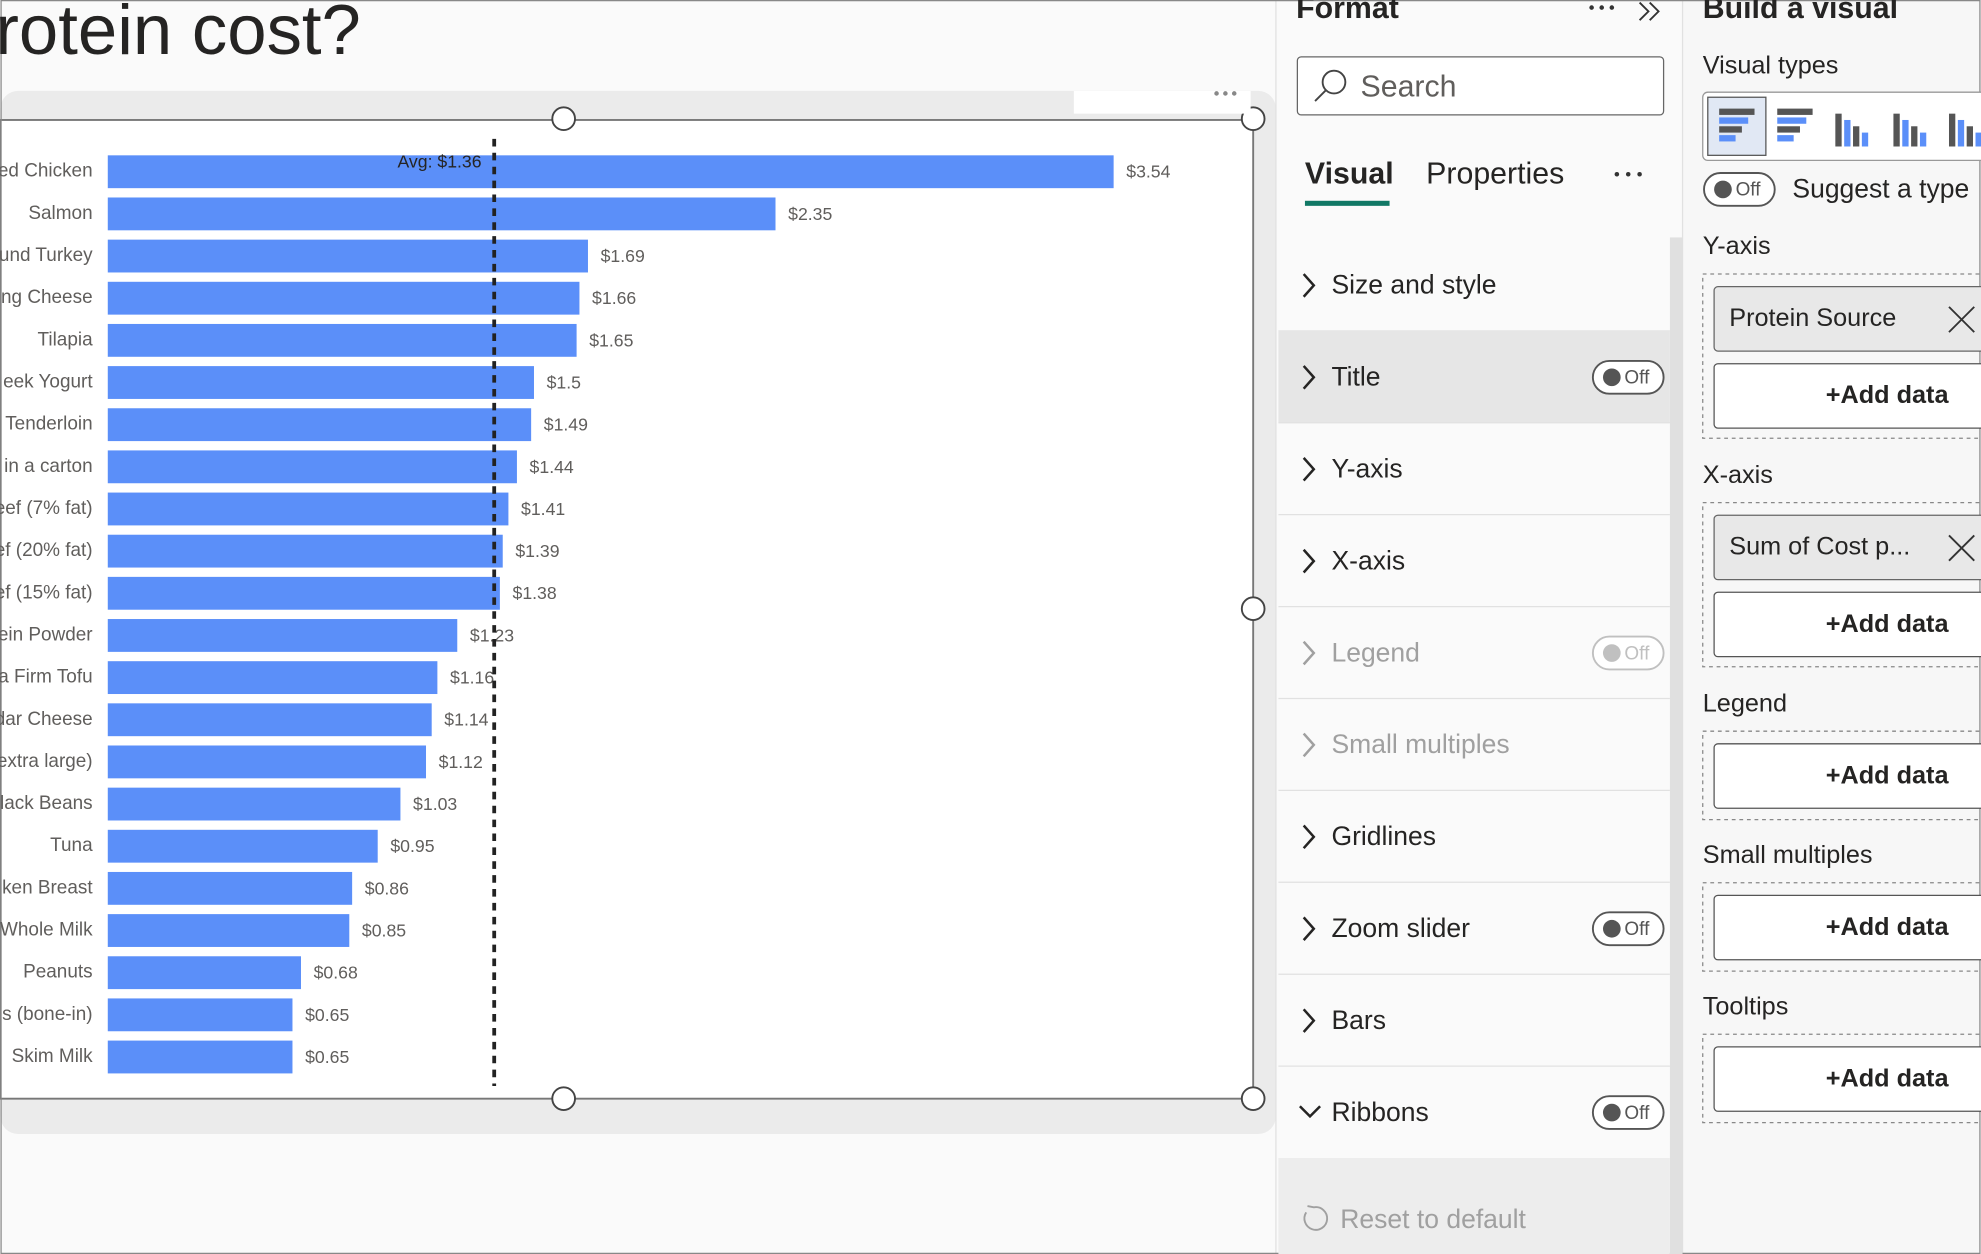 The image size is (1981, 1254). I want to click on section-label: Gridlines, so click(1383, 836).